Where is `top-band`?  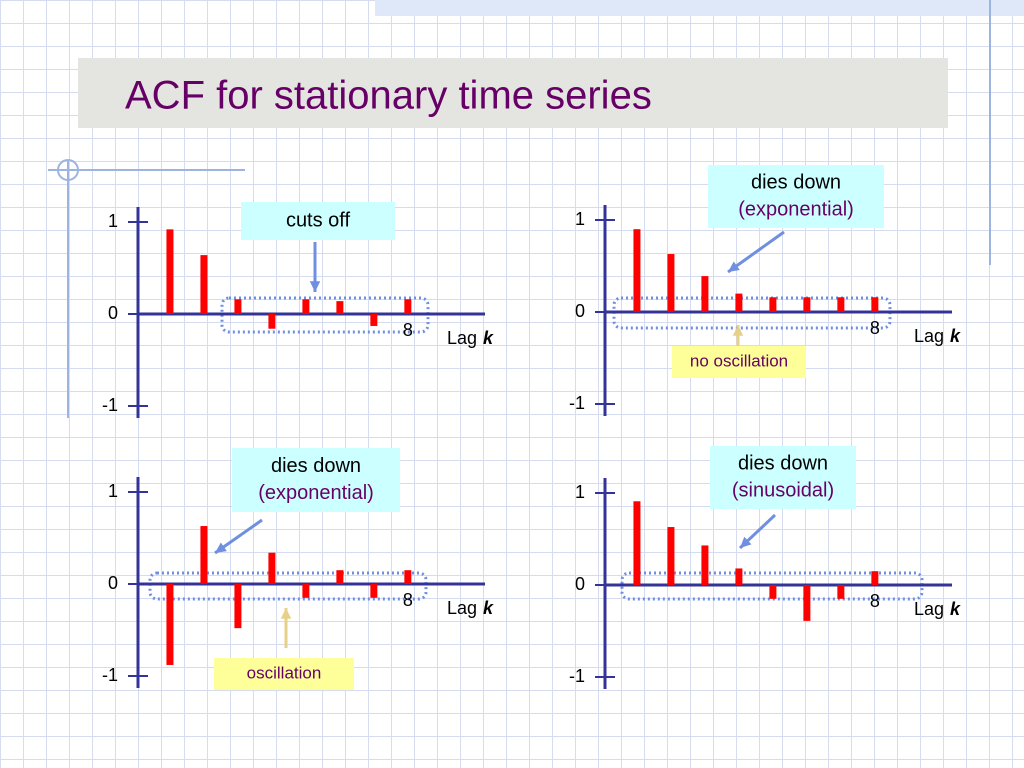
top-band is located at coordinates (699, 8).